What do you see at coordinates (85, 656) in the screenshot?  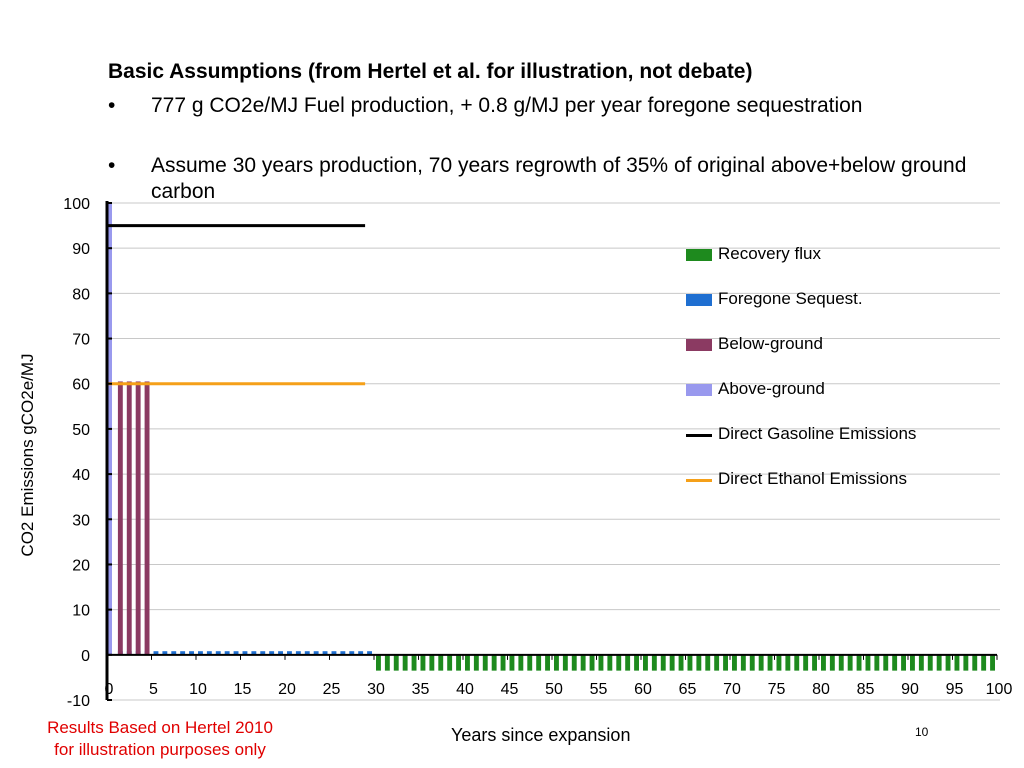 I see `y-tick-label: 0` at bounding box center [85, 656].